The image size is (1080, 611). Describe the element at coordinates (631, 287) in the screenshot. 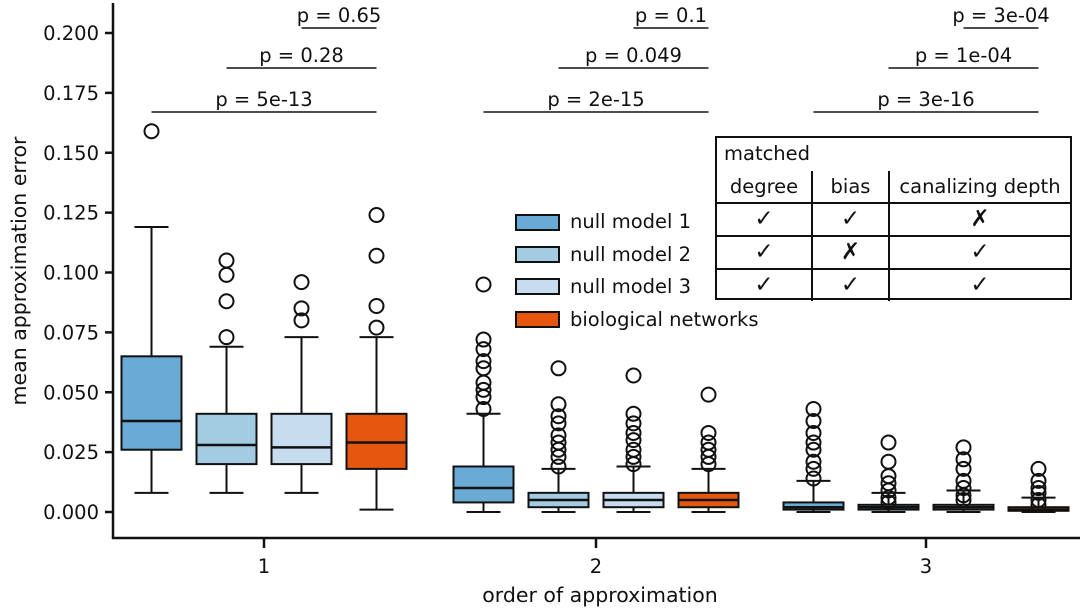

I see `legend-item-label: null model 3` at that location.